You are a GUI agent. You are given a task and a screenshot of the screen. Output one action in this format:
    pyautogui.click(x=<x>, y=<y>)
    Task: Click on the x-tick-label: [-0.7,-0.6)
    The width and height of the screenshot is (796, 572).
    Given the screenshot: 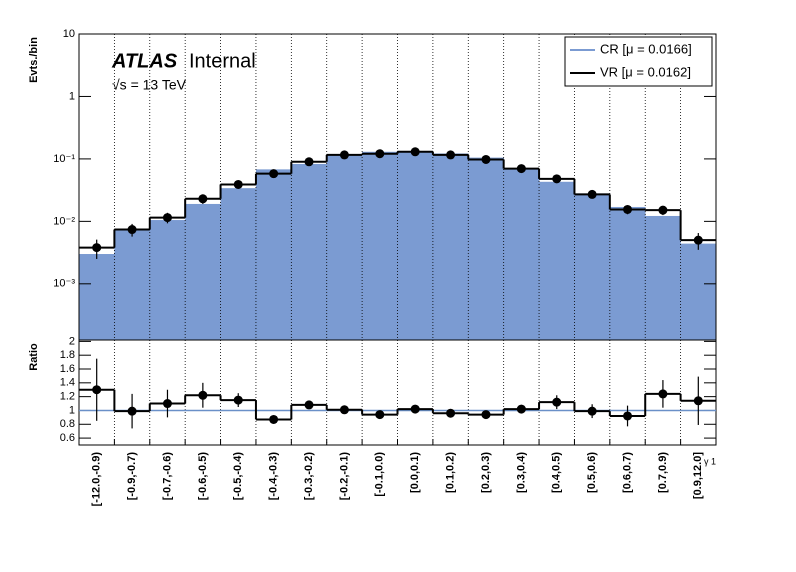 What is the action you would take?
    pyautogui.click(x=167, y=476)
    